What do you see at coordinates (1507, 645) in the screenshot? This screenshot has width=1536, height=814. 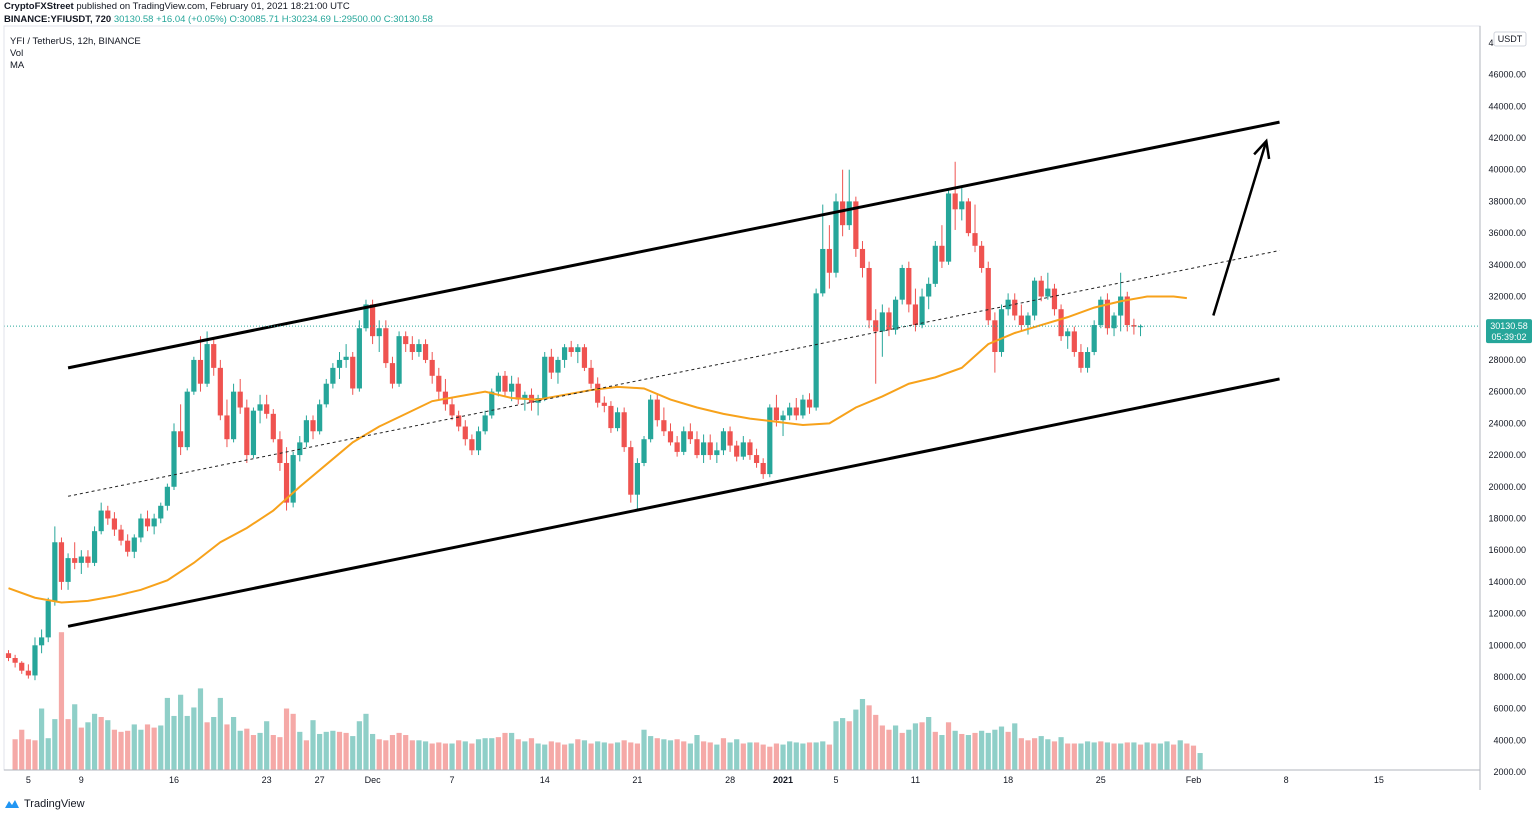 I see `y-tick-label: 10000.00` at bounding box center [1507, 645].